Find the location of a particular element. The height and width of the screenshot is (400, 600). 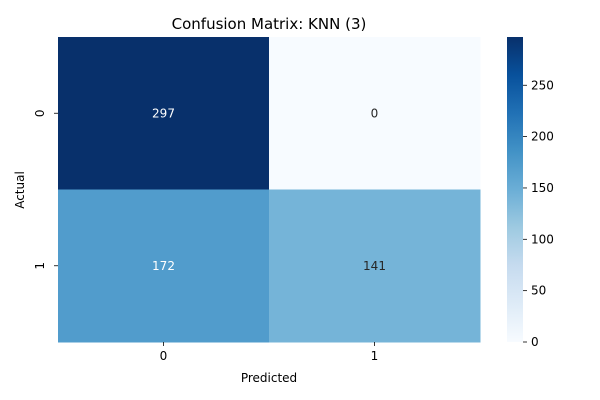

cell-value-label-1-0: 172 is located at coordinates (163, 266).